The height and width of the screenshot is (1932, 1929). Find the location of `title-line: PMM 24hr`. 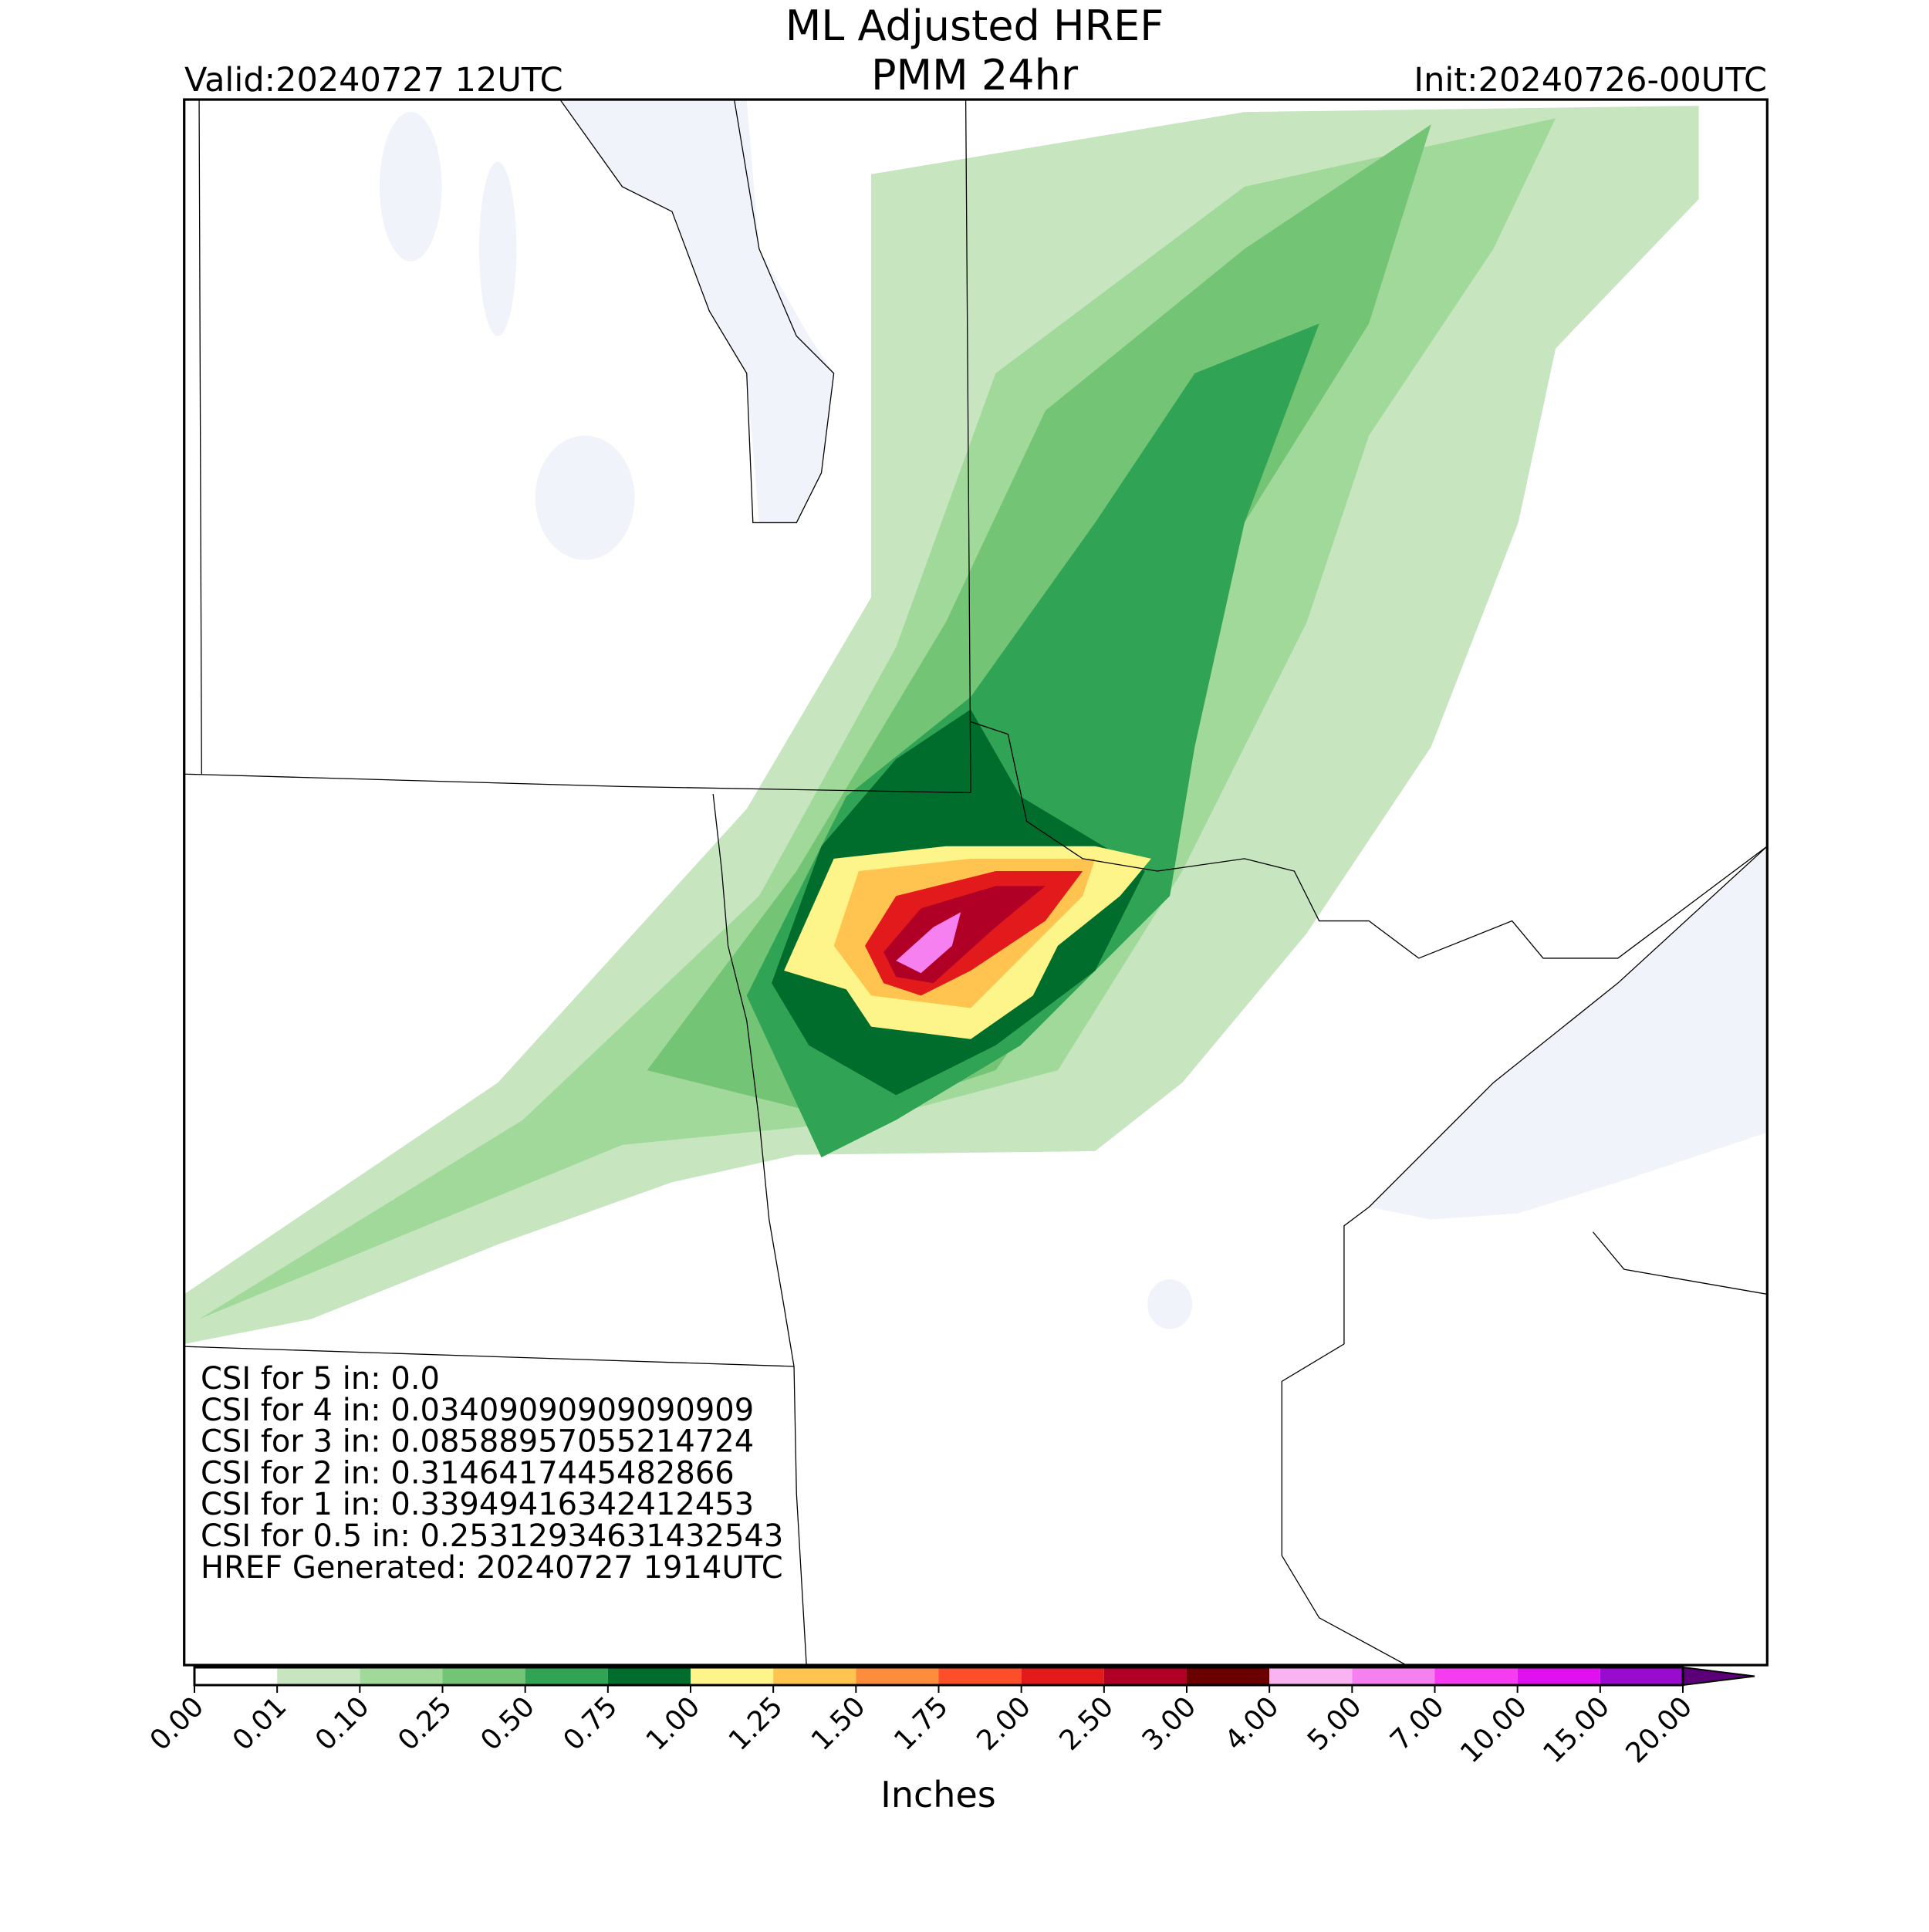

title-line: PMM 24hr is located at coordinates (975, 76).